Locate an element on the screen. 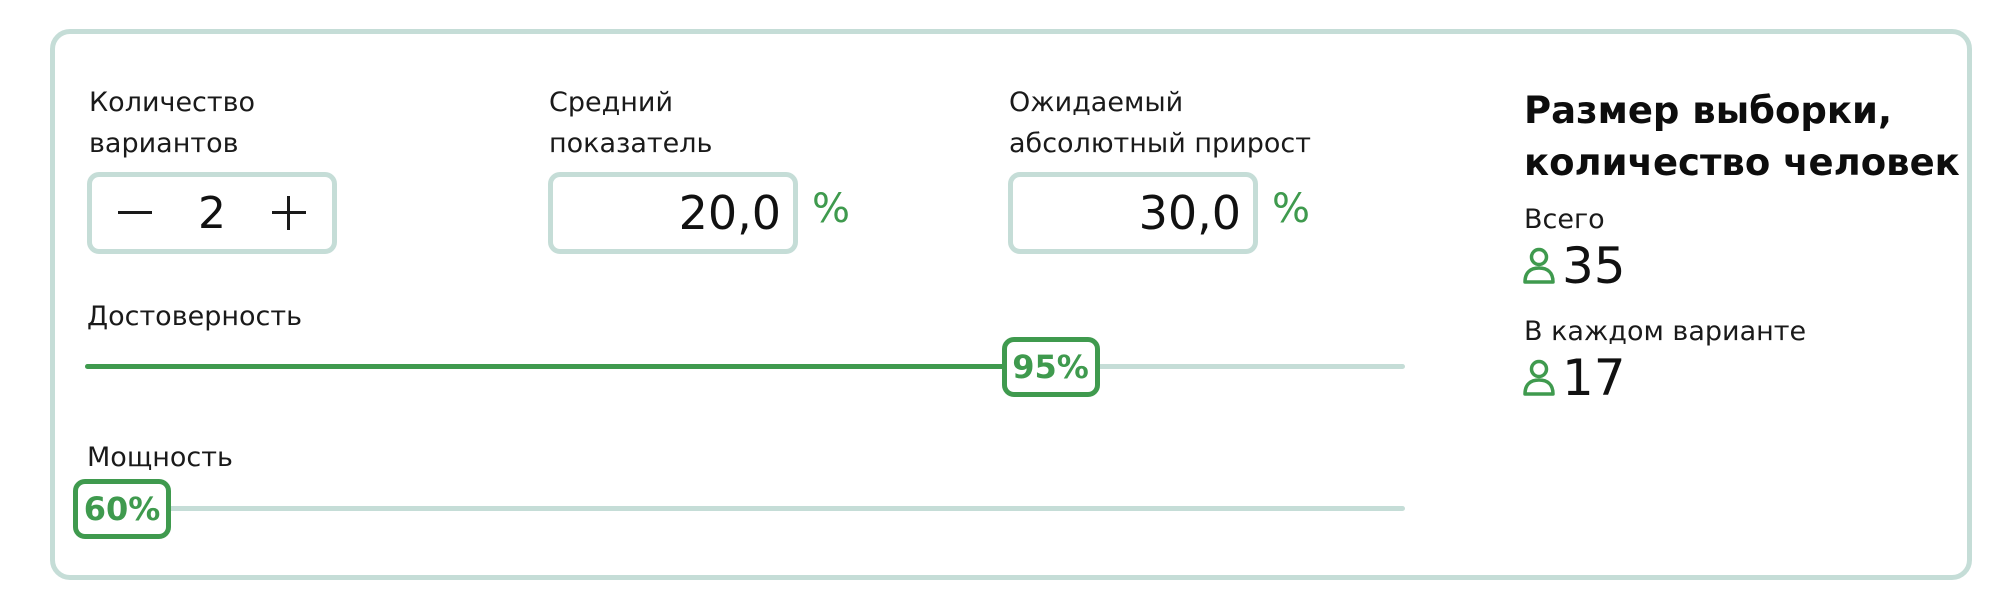  power-label: Мощность is located at coordinates (160, 457).